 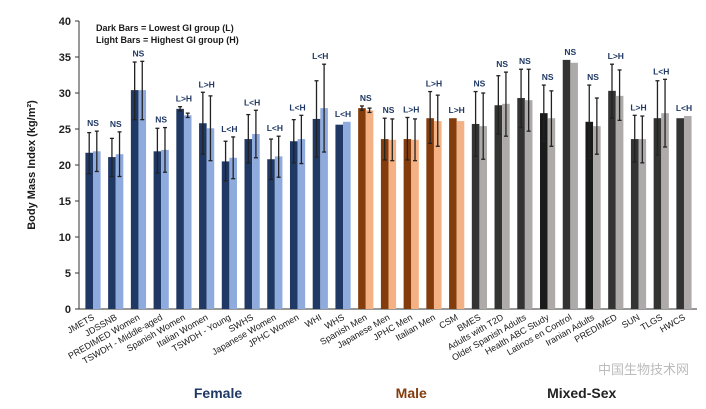 I want to click on y-tick-label: 25, so click(x=65, y=130).